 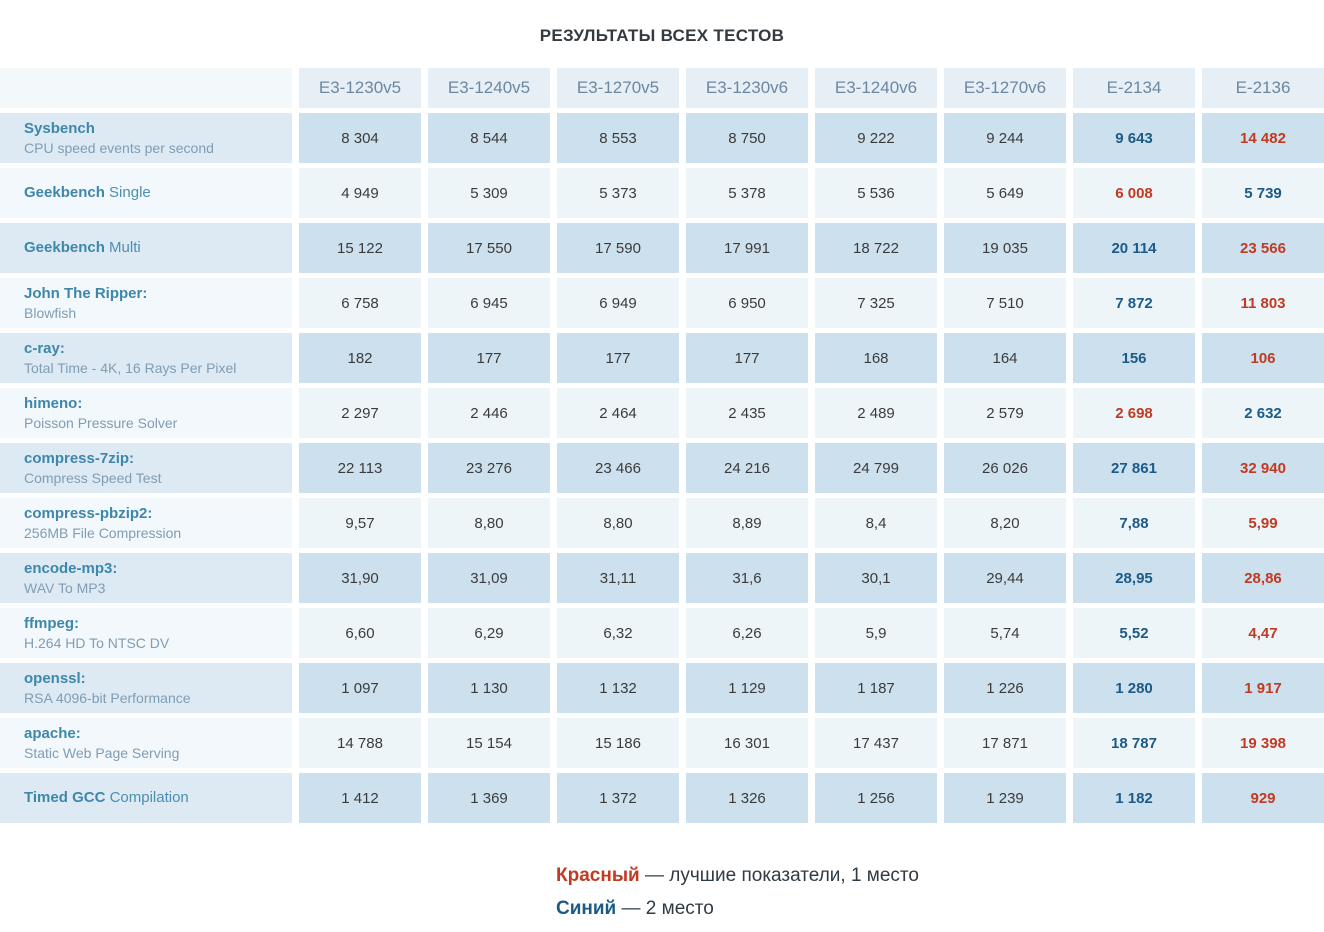 What do you see at coordinates (489, 743) in the screenshot?
I see `value-cell: 15 154` at bounding box center [489, 743].